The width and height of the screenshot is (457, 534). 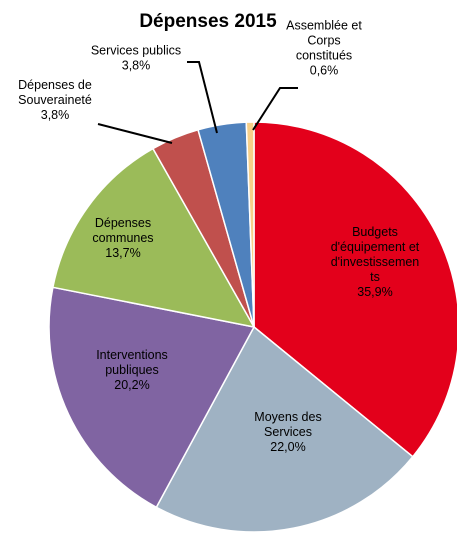 I want to click on slice-label-0-line-2: d'investissemen, so click(x=375, y=262).